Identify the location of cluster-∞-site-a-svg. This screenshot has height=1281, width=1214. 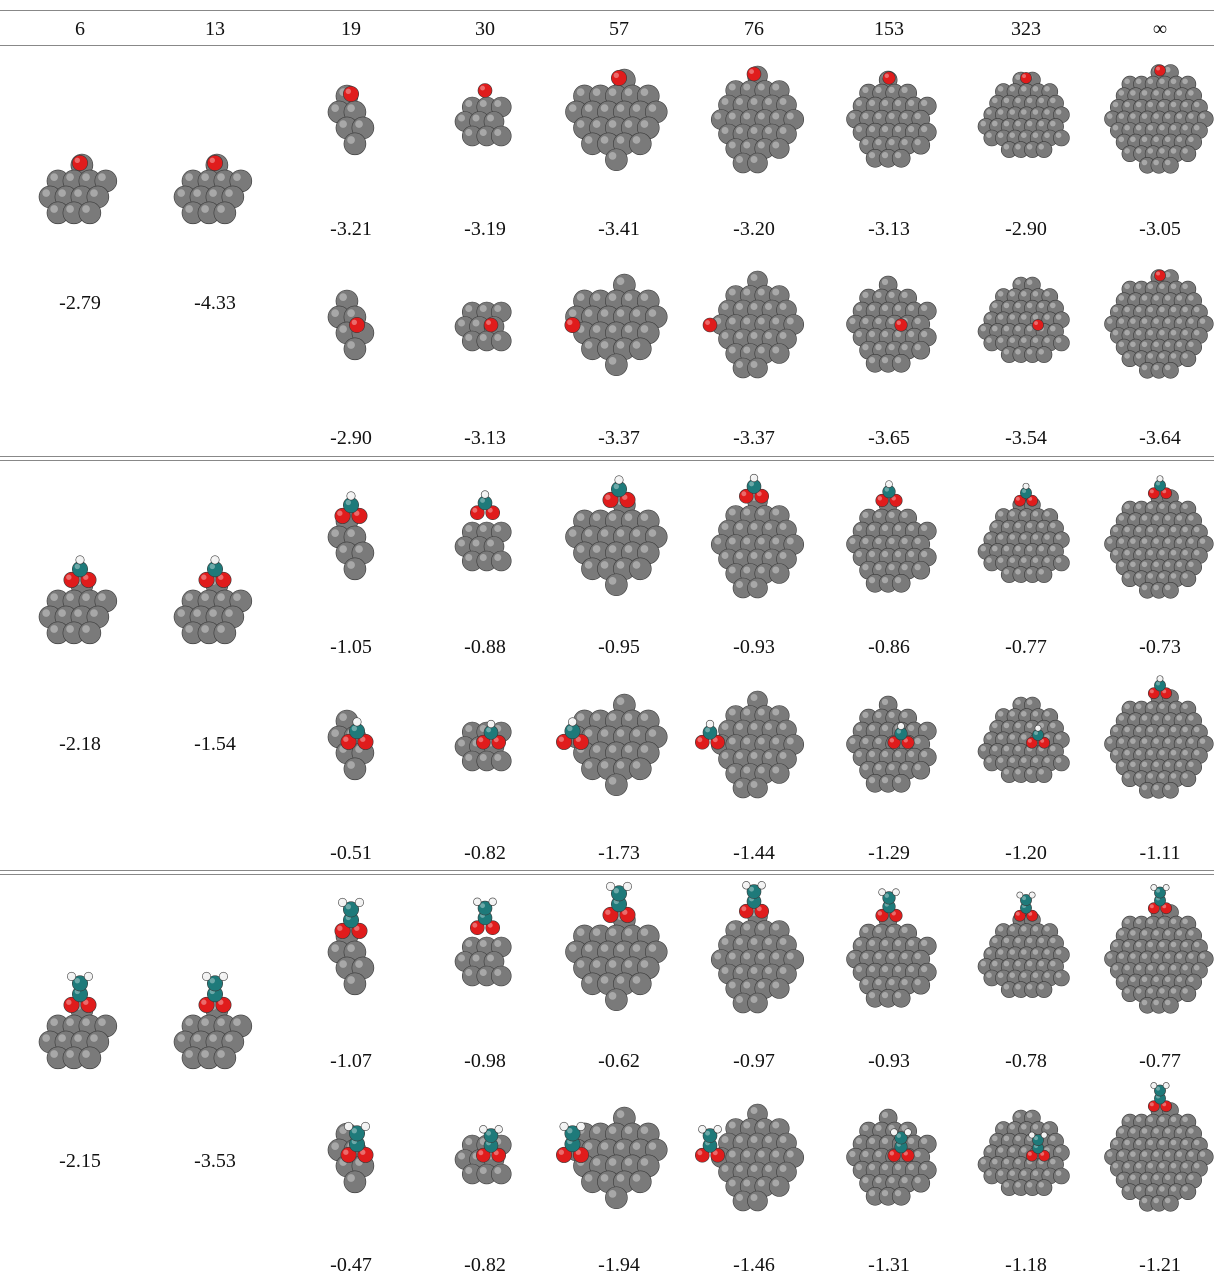
(1159, 119).